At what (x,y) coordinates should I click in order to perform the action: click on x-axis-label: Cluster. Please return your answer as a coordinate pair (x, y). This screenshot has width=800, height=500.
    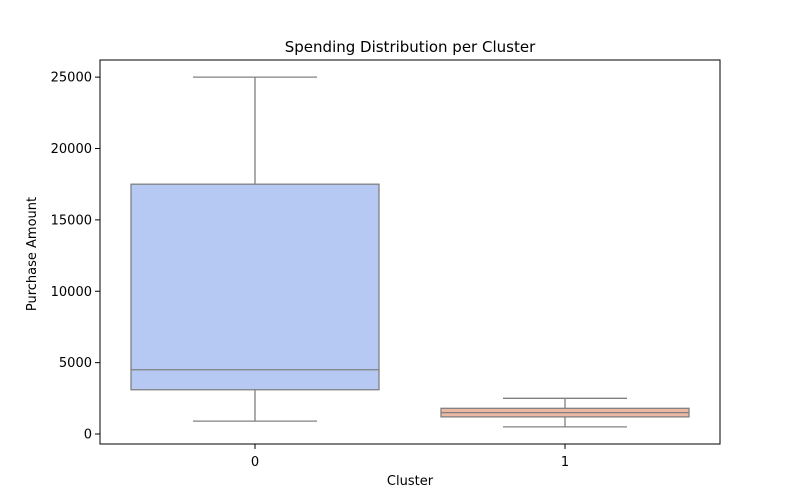
    Looking at the image, I should click on (410, 481).